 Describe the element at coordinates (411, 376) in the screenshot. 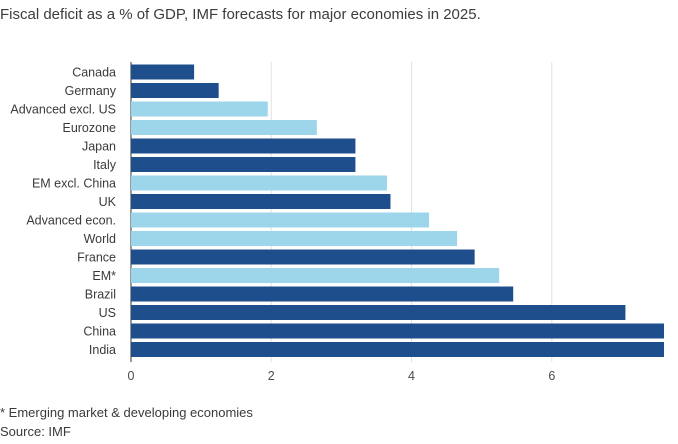

I see `x-tick-label: 4` at that location.